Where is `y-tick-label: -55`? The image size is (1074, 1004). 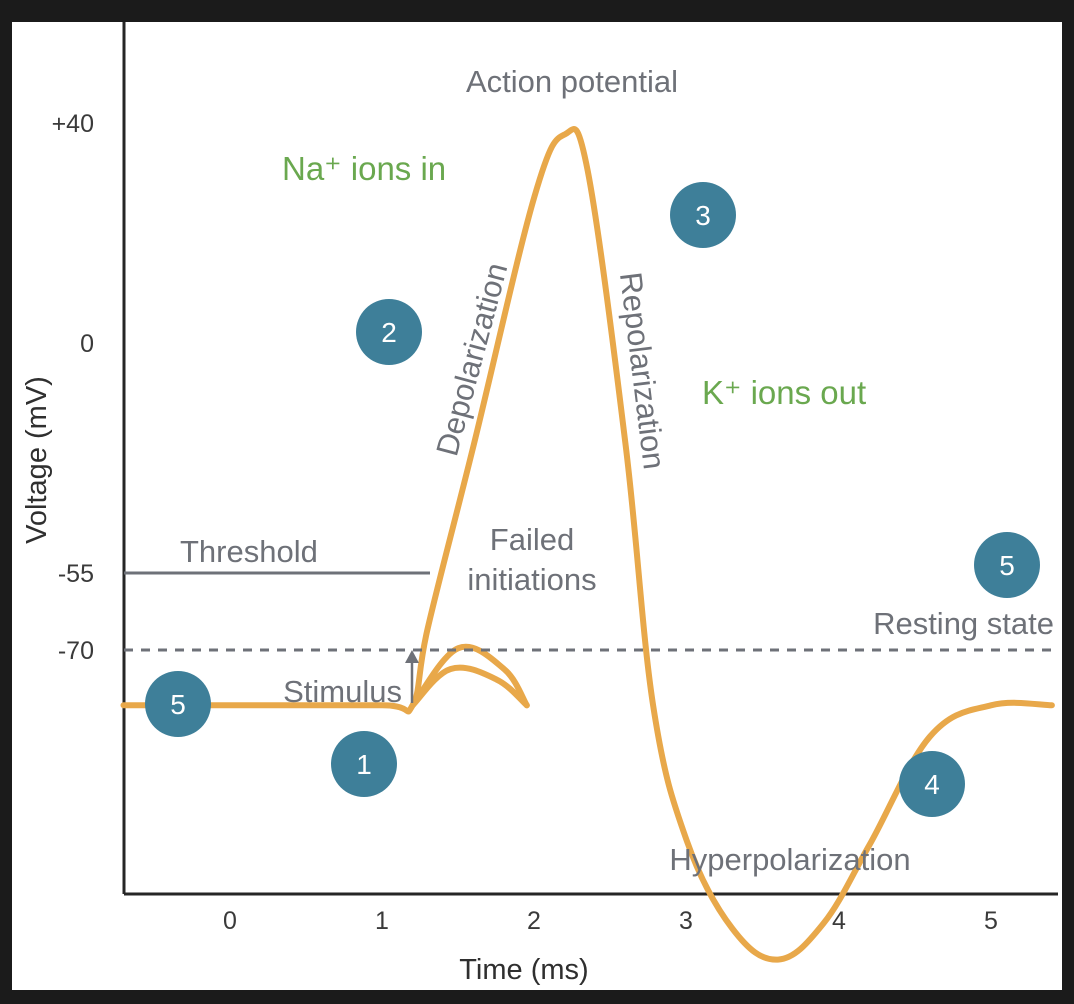 y-tick-label: -55 is located at coordinates (76, 574).